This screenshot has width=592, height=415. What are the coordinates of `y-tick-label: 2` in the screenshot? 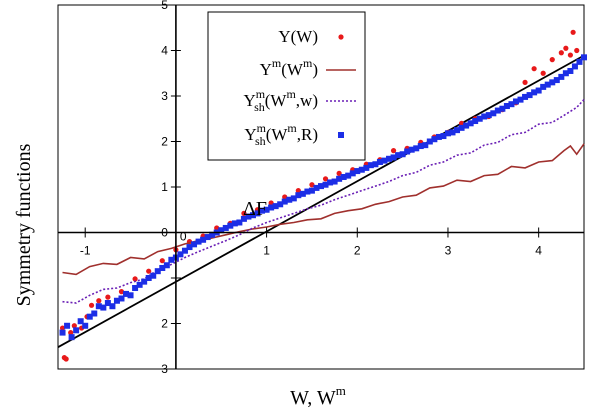 It's located at (164, 142).